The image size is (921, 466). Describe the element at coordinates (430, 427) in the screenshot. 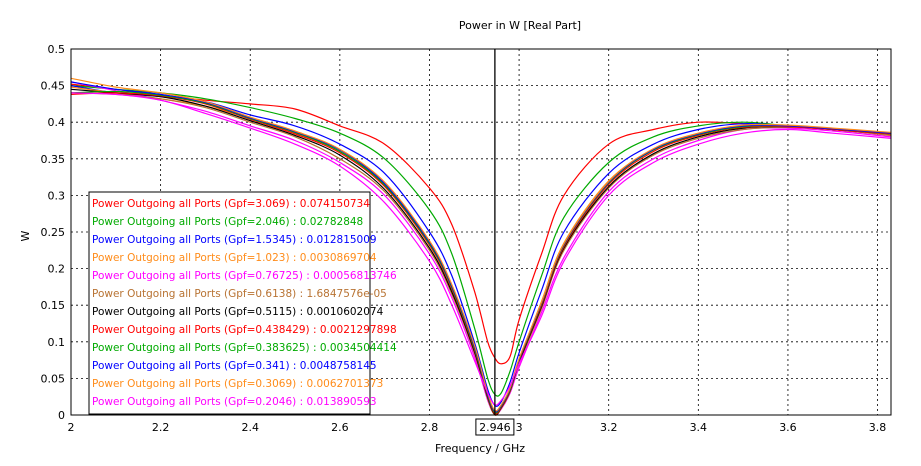

I see `x-tick-label: 2.8` at that location.